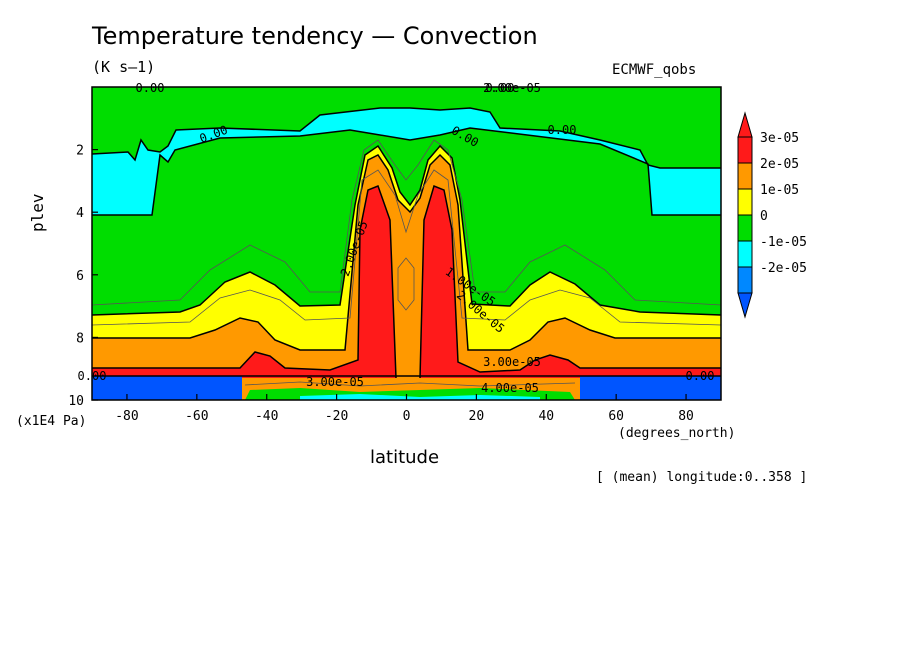 This screenshot has height=654, width=904. Describe the element at coordinates (266, 416) in the screenshot. I see `x-tick-label: -40` at that location.